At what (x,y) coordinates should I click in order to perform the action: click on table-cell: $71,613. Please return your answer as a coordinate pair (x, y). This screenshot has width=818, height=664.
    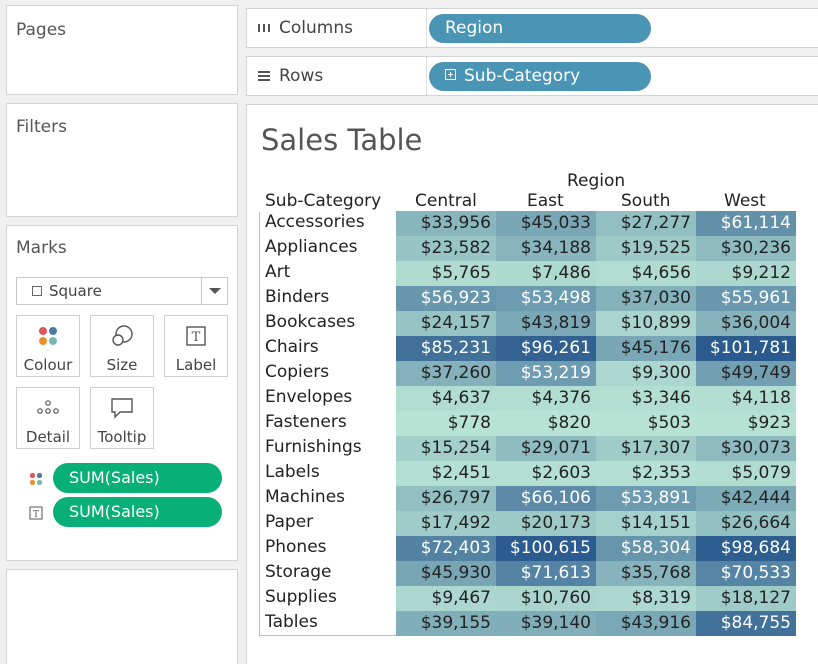
    Looking at the image, I should click on (546, 573).